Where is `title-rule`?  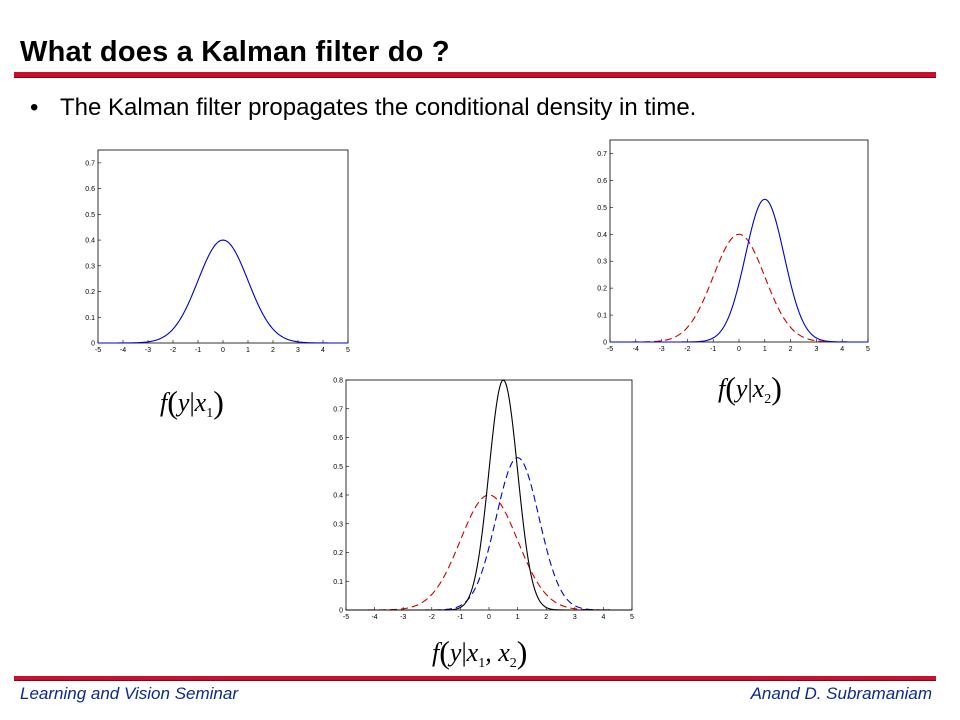
title-rule is located at coordinates (475, 75).